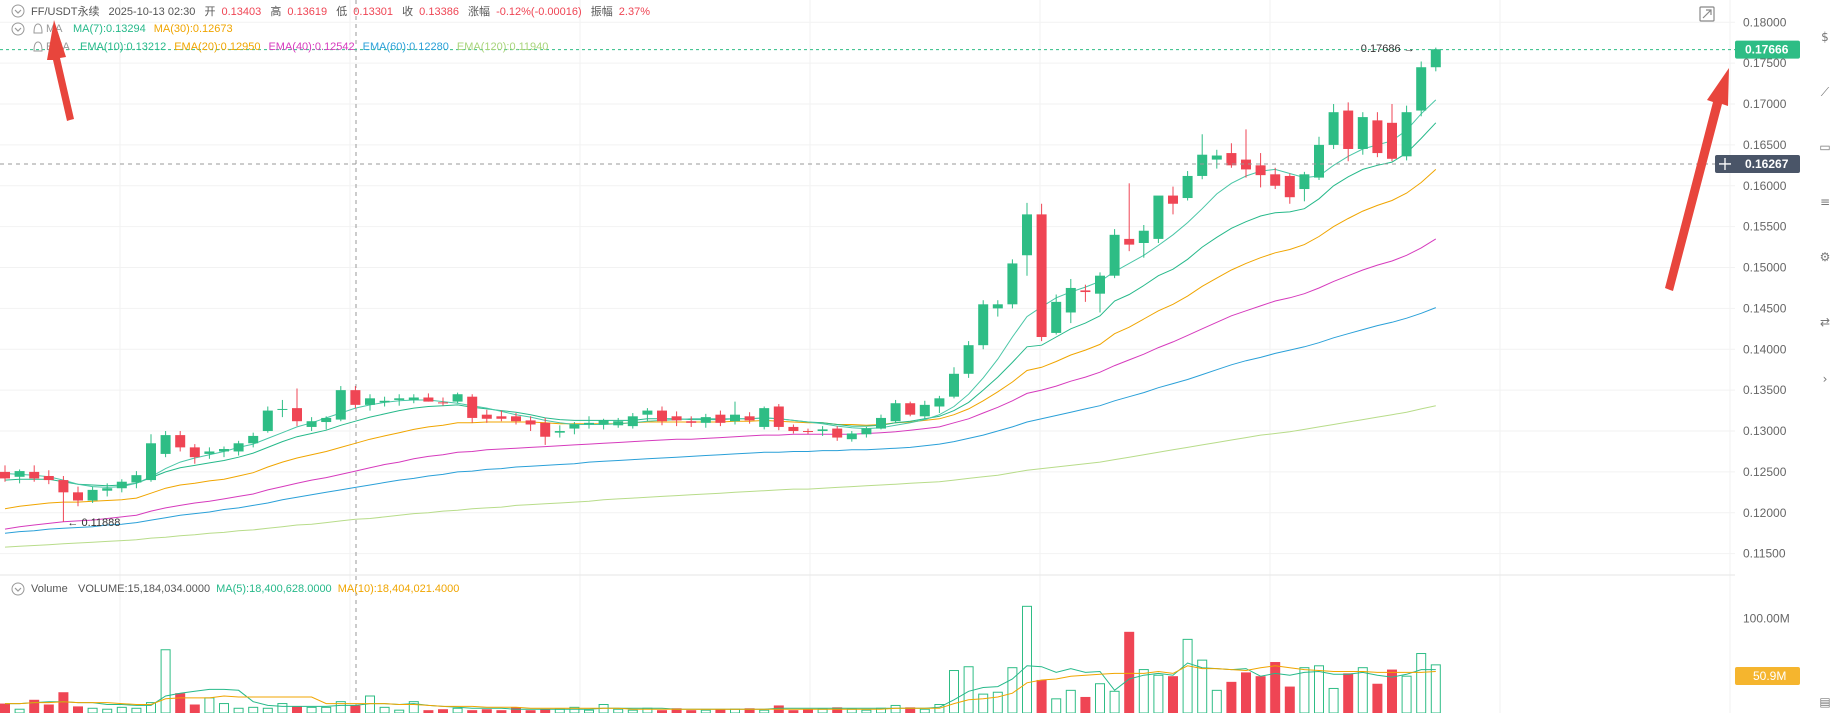 This screenshot has width=1834, height=713. Describe the element at coordinates (1765, 431) in the screenshot. I see `price-tick-label: 0.13000` at that location.